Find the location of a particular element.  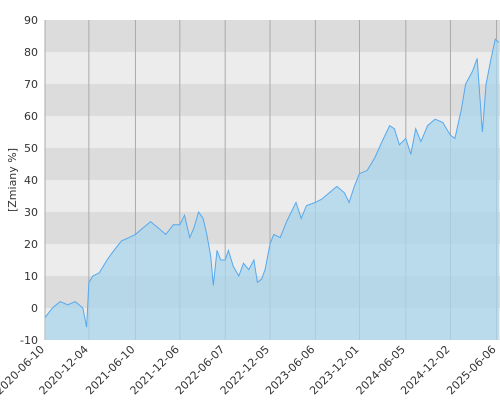

y-tick-label: 80 is located at coordinates (31, 52).